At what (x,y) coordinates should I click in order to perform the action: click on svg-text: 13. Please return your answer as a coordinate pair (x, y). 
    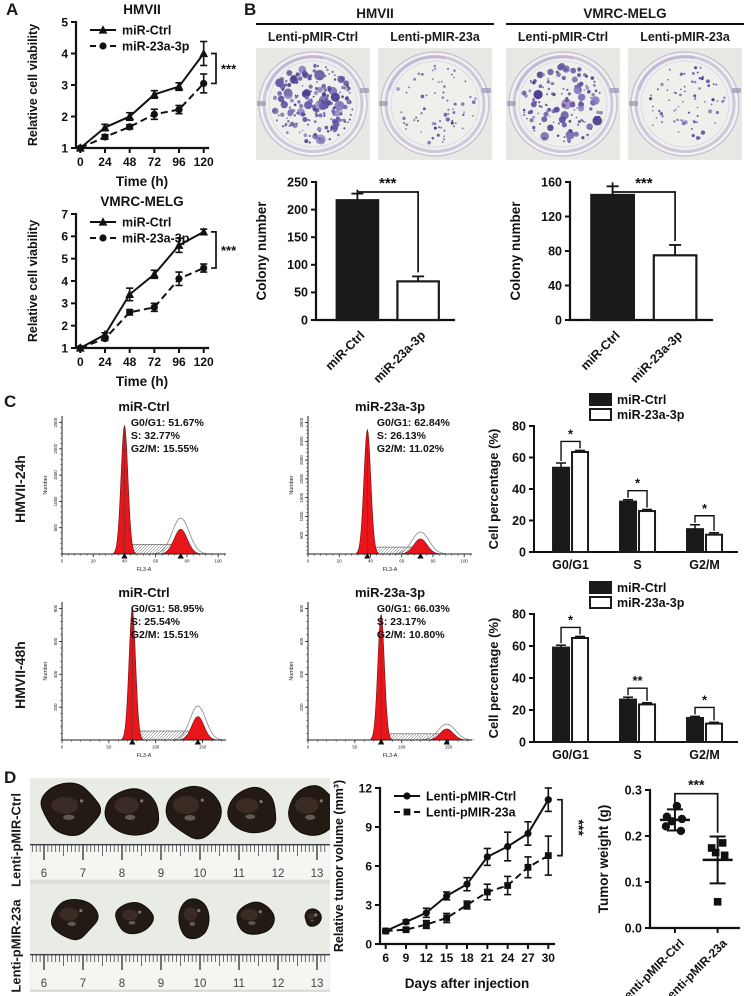
    Looking at the image, I should click on (317, 984).